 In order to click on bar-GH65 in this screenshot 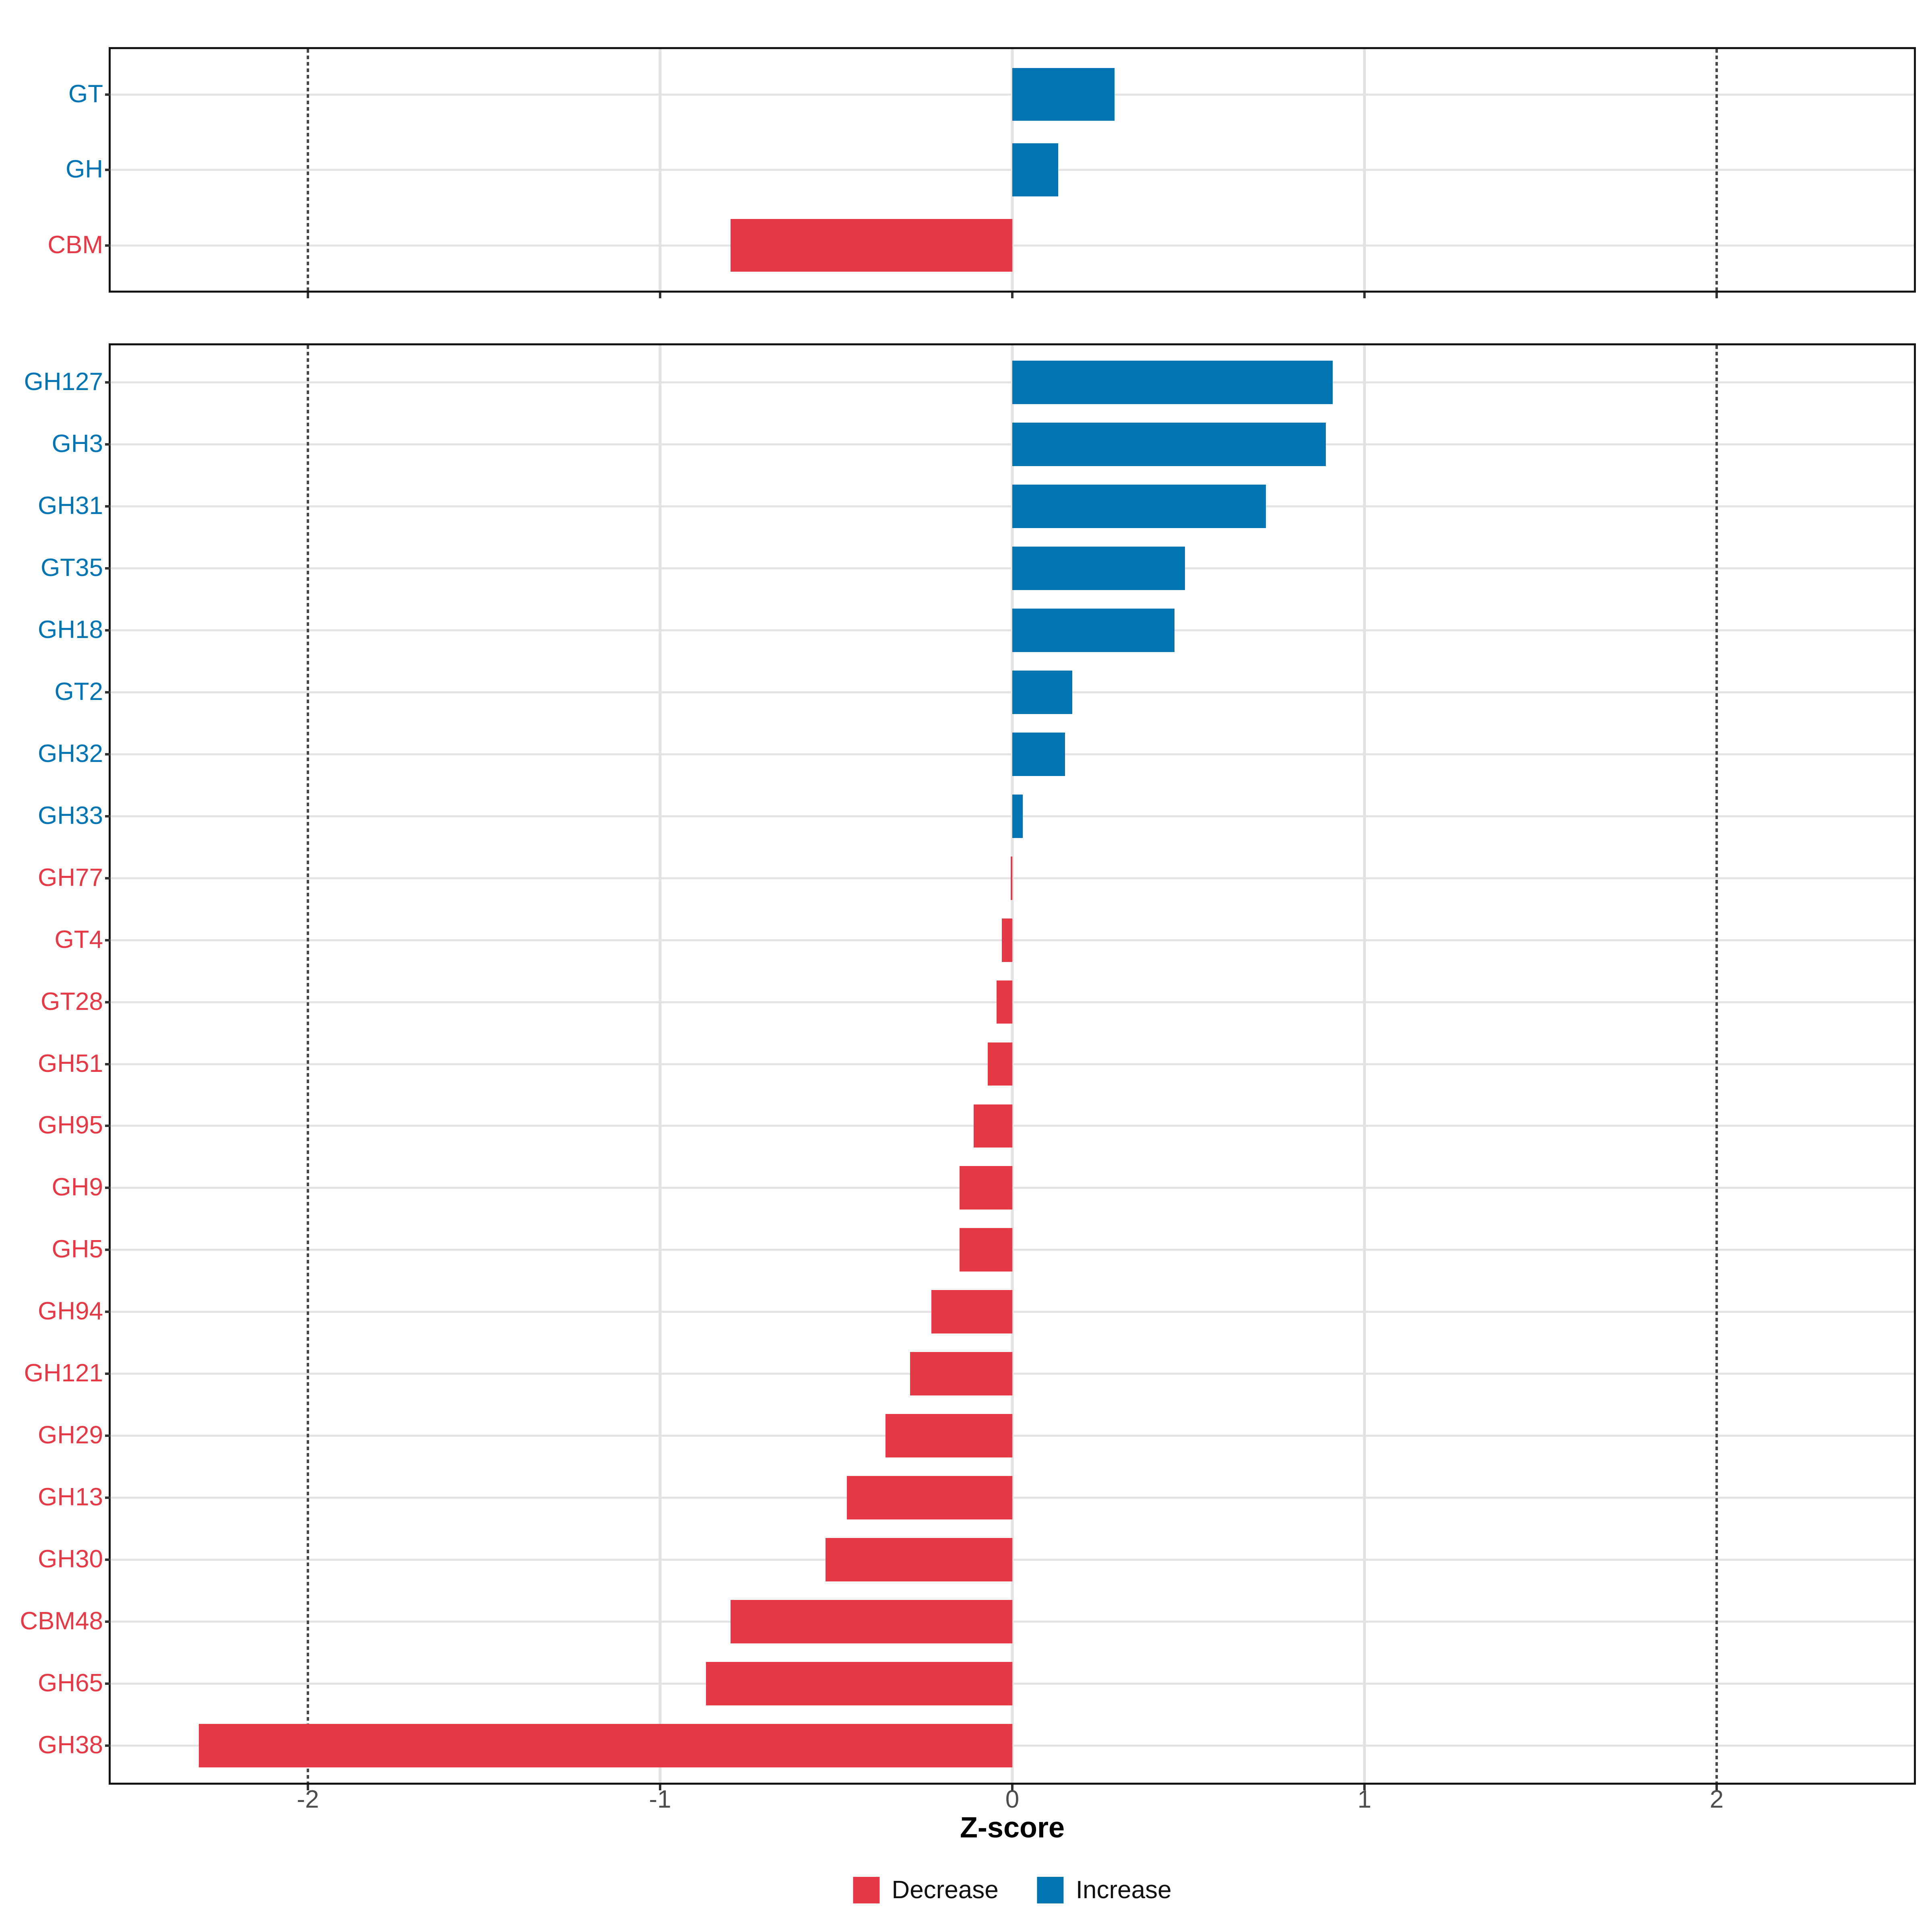, I will do `click(859, 1684)`.